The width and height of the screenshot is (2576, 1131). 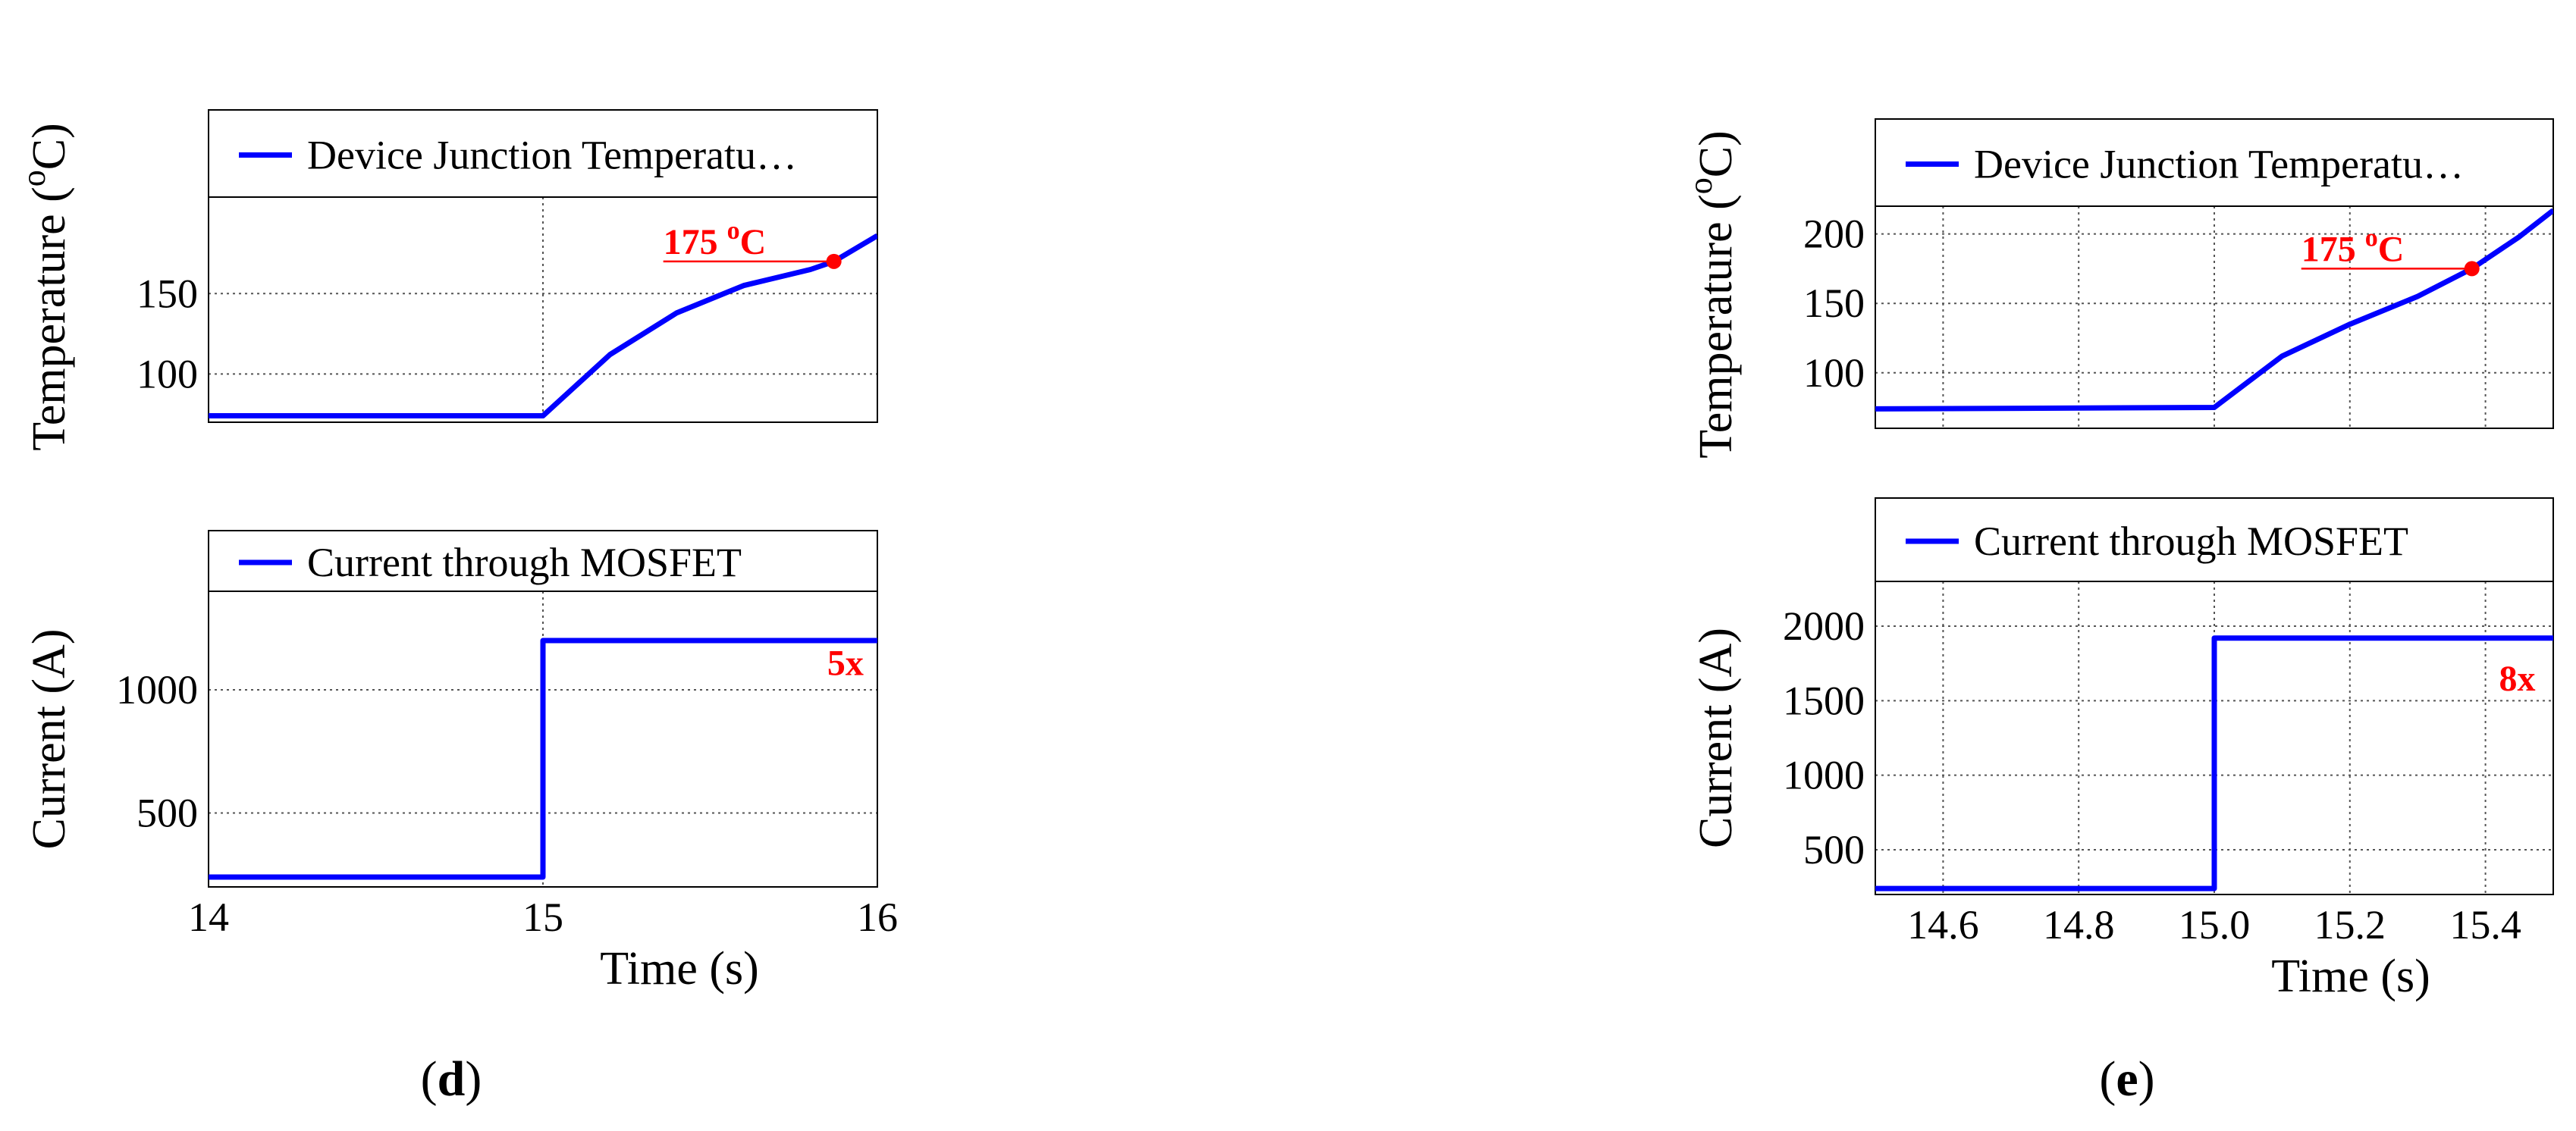 What do you see at coordinates (1824, 626) in the screenshot?
I see `y-tick-label: 2000` at bounding box center [1824, 626].